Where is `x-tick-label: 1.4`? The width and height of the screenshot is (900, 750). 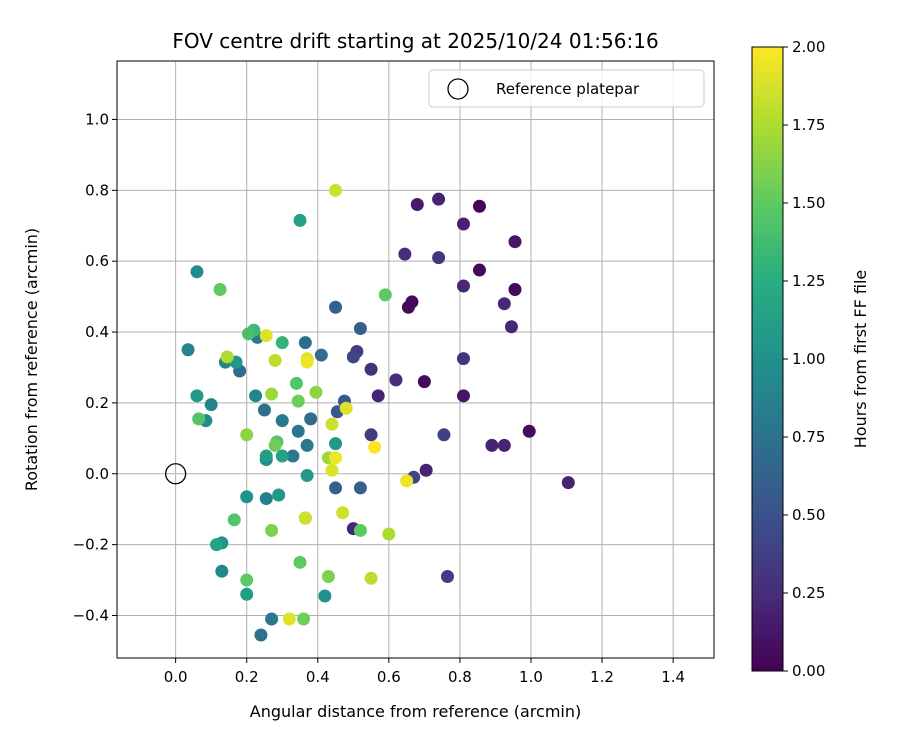
x-tick-label: 1.4 is located at coordinates (673, 677).